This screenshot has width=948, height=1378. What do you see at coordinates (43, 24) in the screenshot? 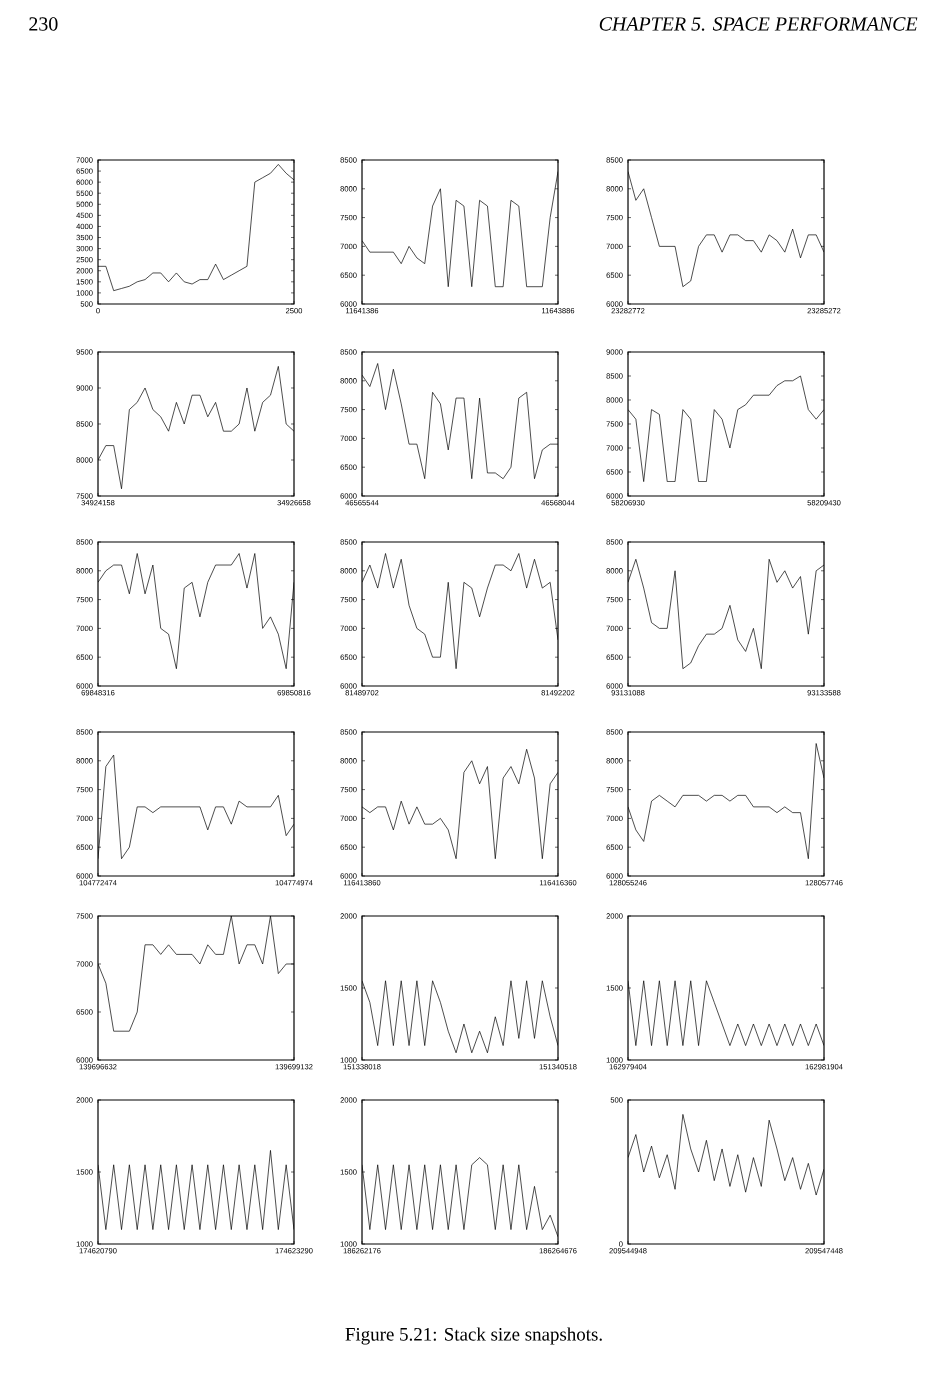
I see `text: 230` at bounding box center [43, 24].